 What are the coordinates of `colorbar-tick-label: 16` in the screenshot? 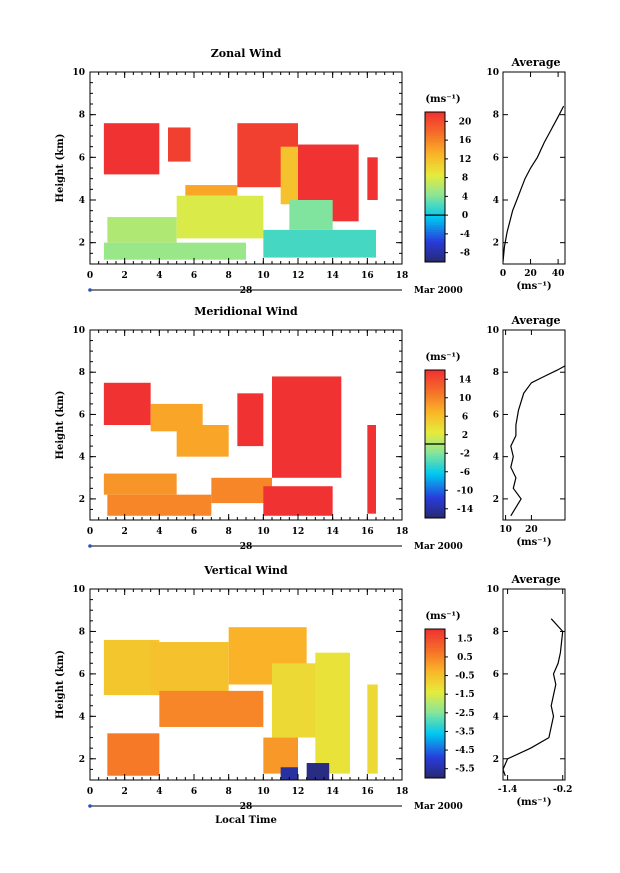 It's located at (465, 141).